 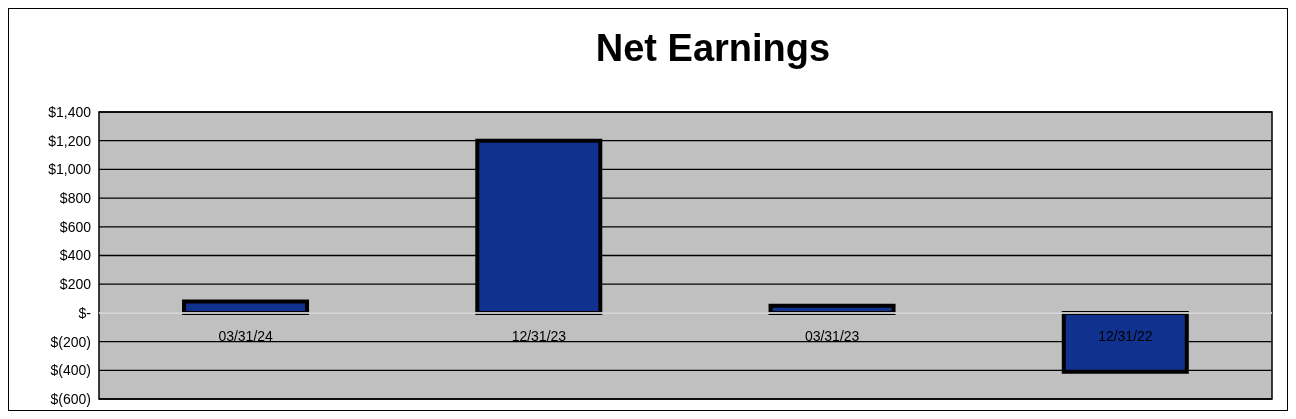 I want to click on x-tick-label: 12/31/23, so click(x=539, y=335).